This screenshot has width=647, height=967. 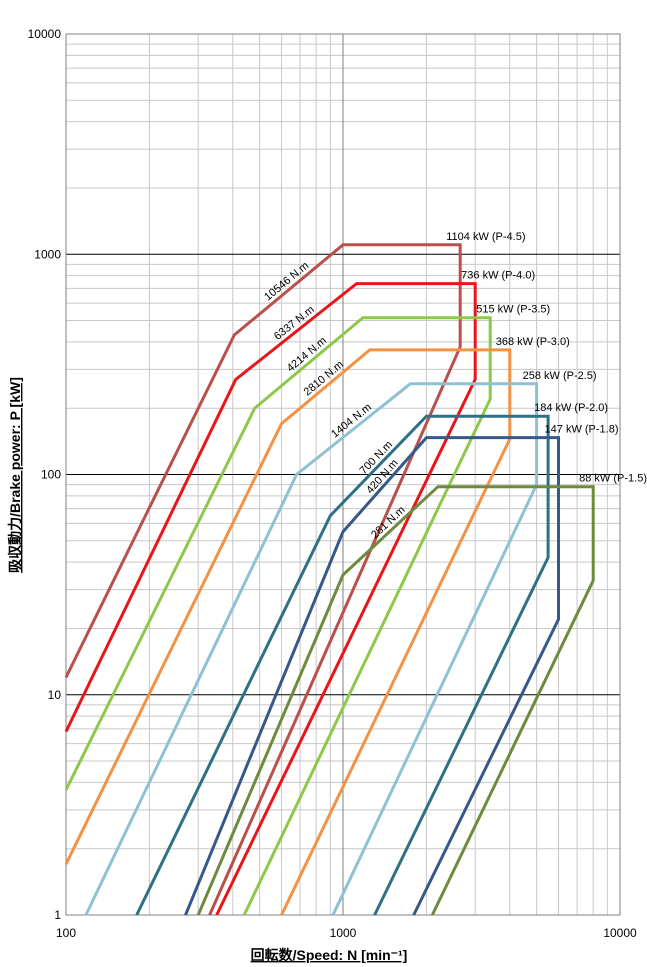 What do you see at coordinates (45, 34) in the screenshot?
I see `y-tick-label: 10000` at bounding box center [45, 34].